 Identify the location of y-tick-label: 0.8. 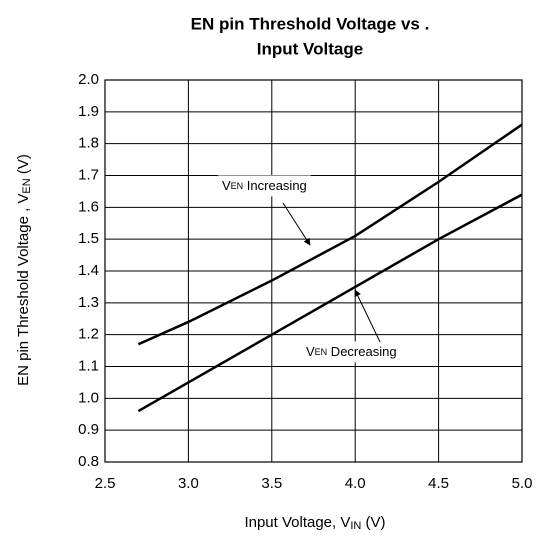
(88, 461).